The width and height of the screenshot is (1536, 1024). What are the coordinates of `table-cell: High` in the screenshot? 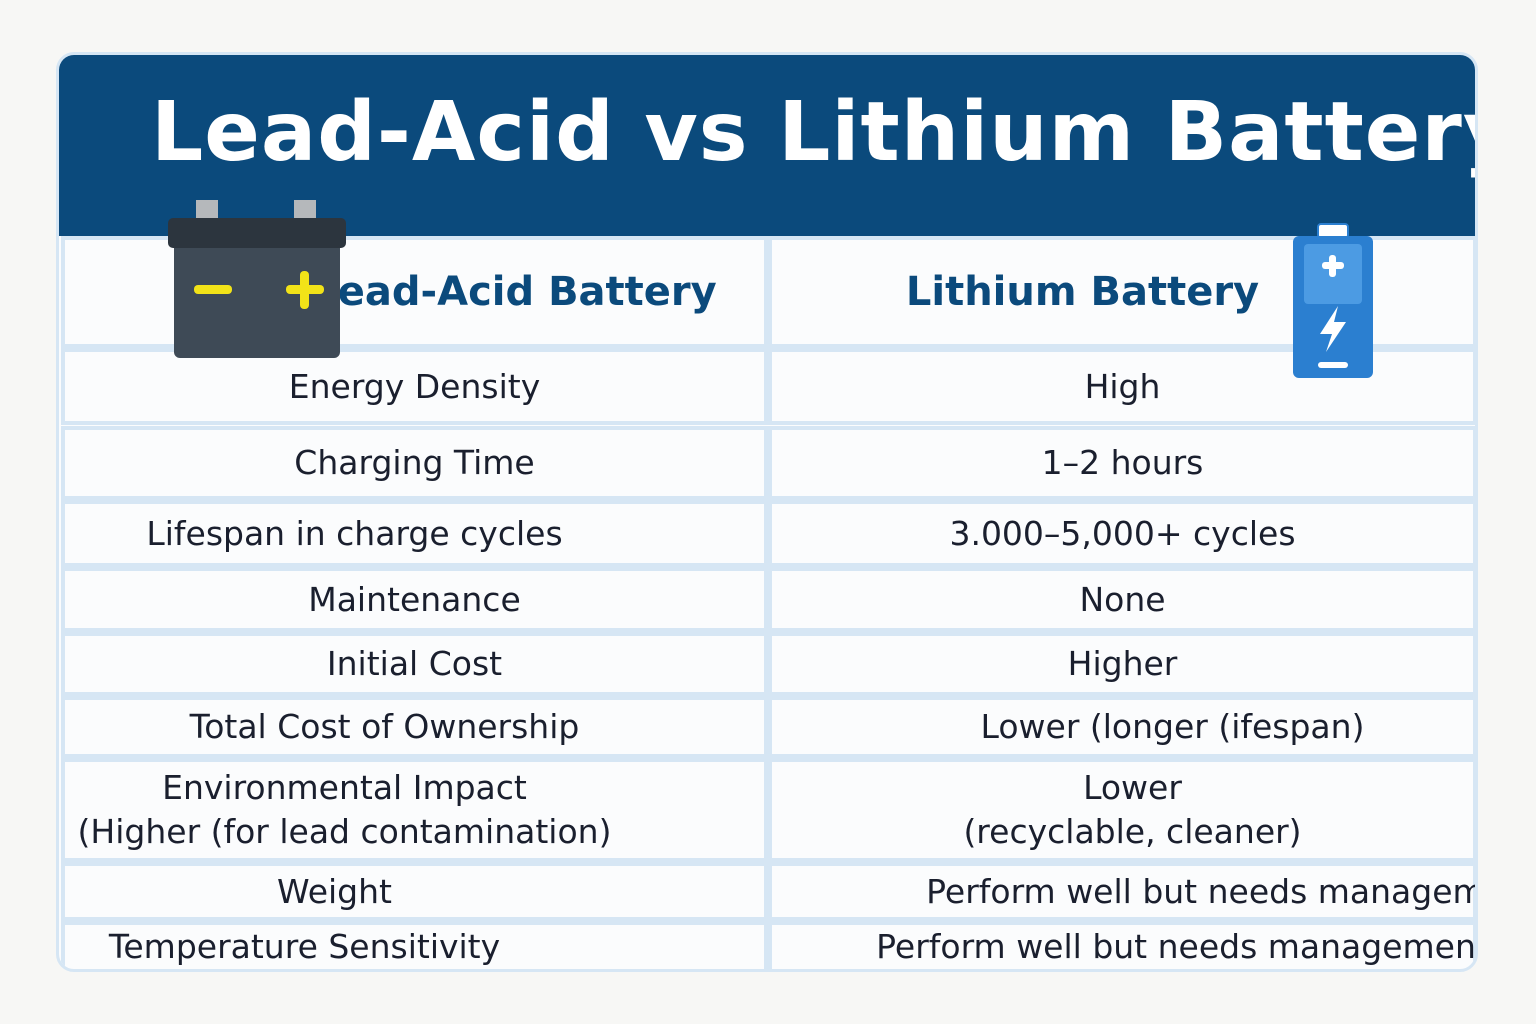 It's located at (1121, 386).